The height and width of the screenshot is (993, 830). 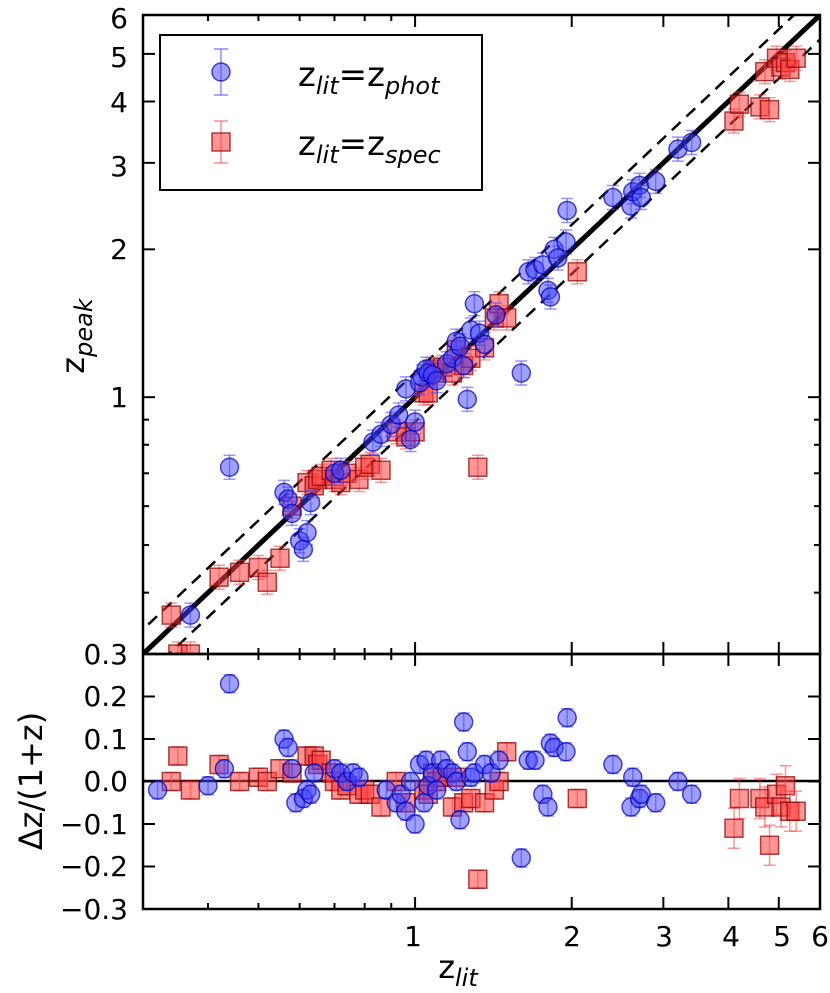 What do you see at coordinates (321, 112) in the screenshot?
I see `legend: zlit=zphot zlit=zspec` at bounding box center [321, 112].